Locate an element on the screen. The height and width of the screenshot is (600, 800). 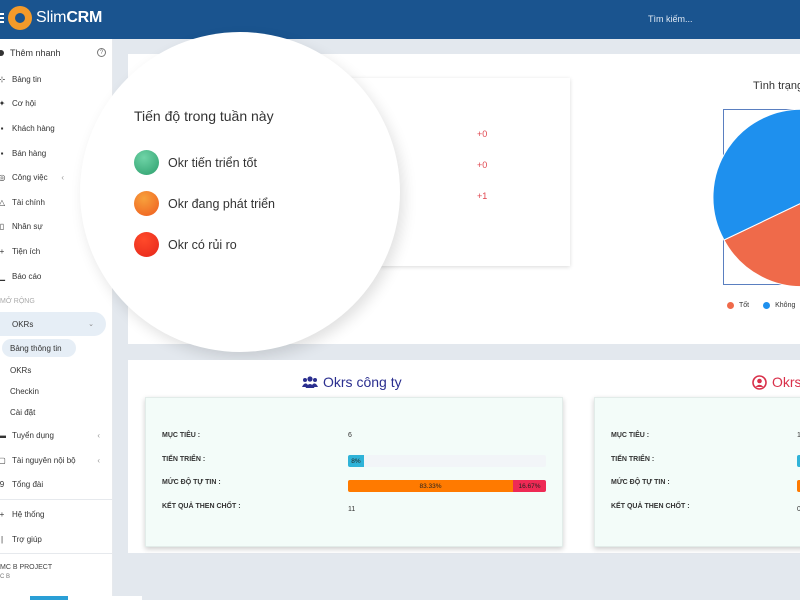
key-results-value: 0 is located at coordinates (798, 509).